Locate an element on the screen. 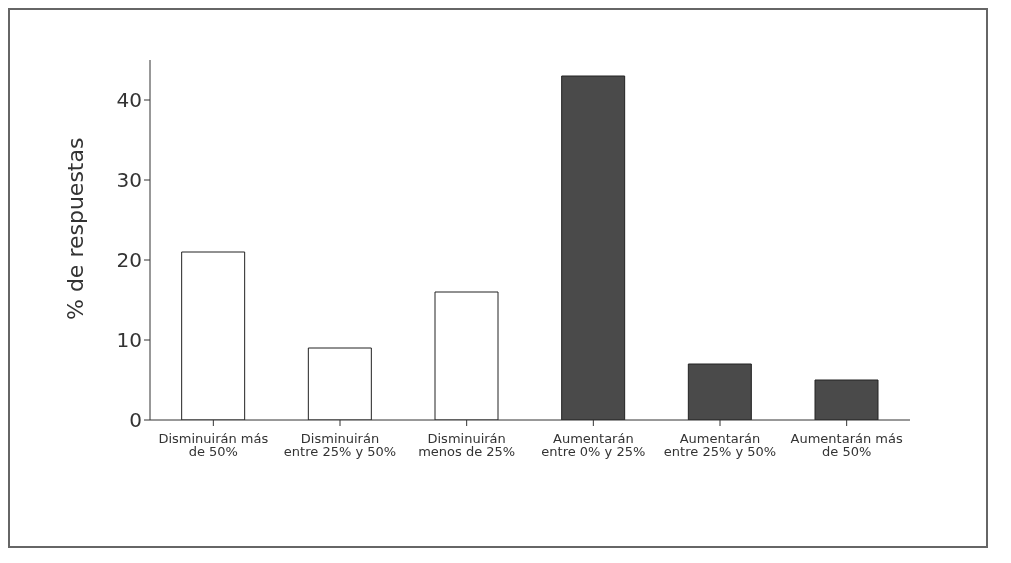  x-tick-label: Aumentarán más de 50% is located at coordinates (846, 445).